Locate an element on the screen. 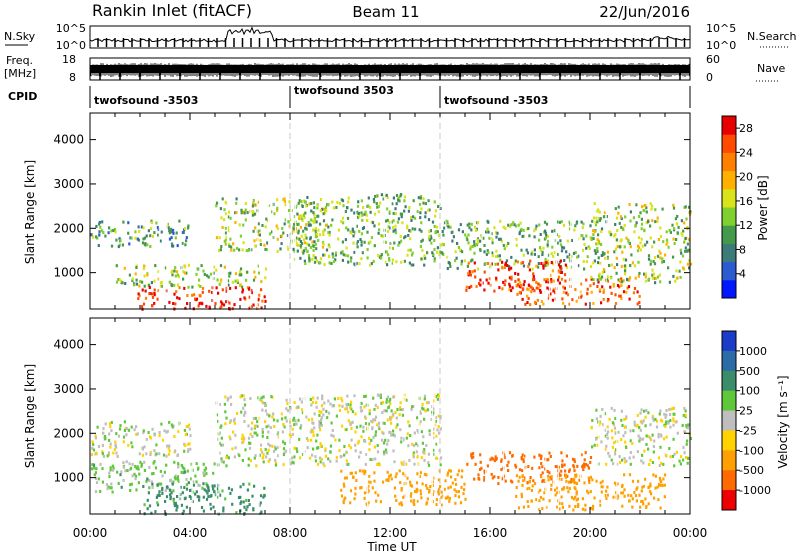 Image resolution: width=800 pixels, height=554 pixels. colorbar-tick-label: 500 is located at coordinates (749, 371).